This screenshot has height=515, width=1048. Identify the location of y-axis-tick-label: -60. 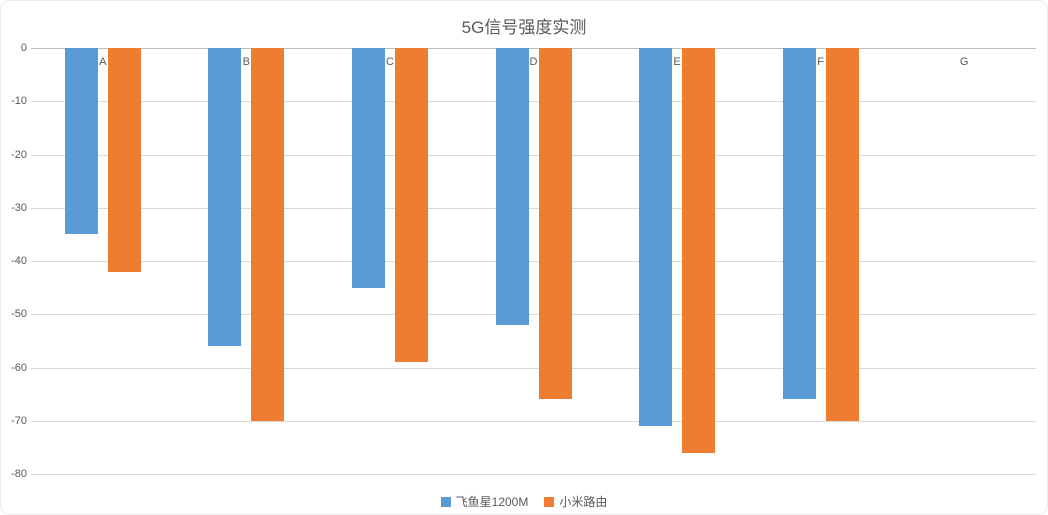
(19, 367).